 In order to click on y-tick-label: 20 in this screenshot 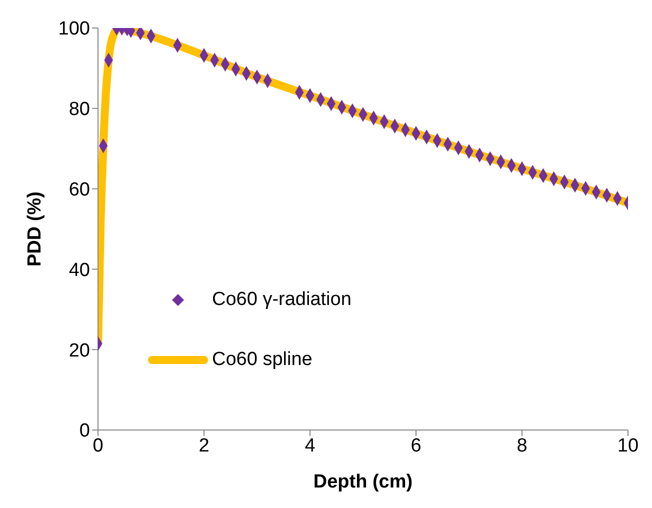, I will do `click(79, 351)`.